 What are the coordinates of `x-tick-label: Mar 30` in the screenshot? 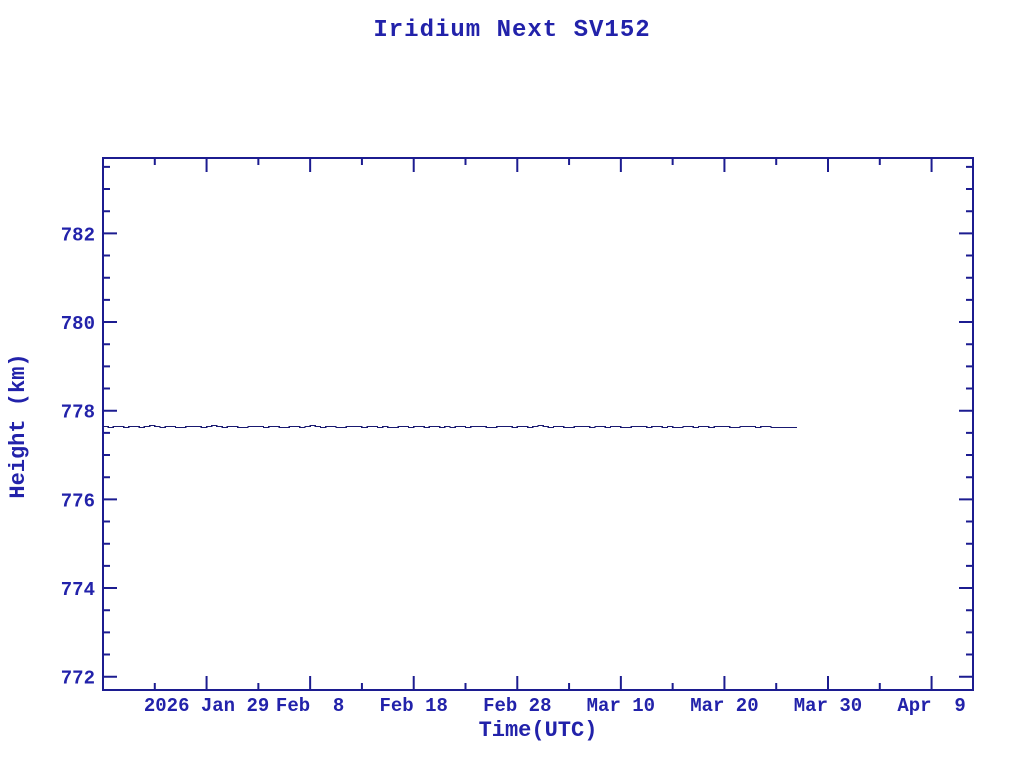 It's located at (828, 706).